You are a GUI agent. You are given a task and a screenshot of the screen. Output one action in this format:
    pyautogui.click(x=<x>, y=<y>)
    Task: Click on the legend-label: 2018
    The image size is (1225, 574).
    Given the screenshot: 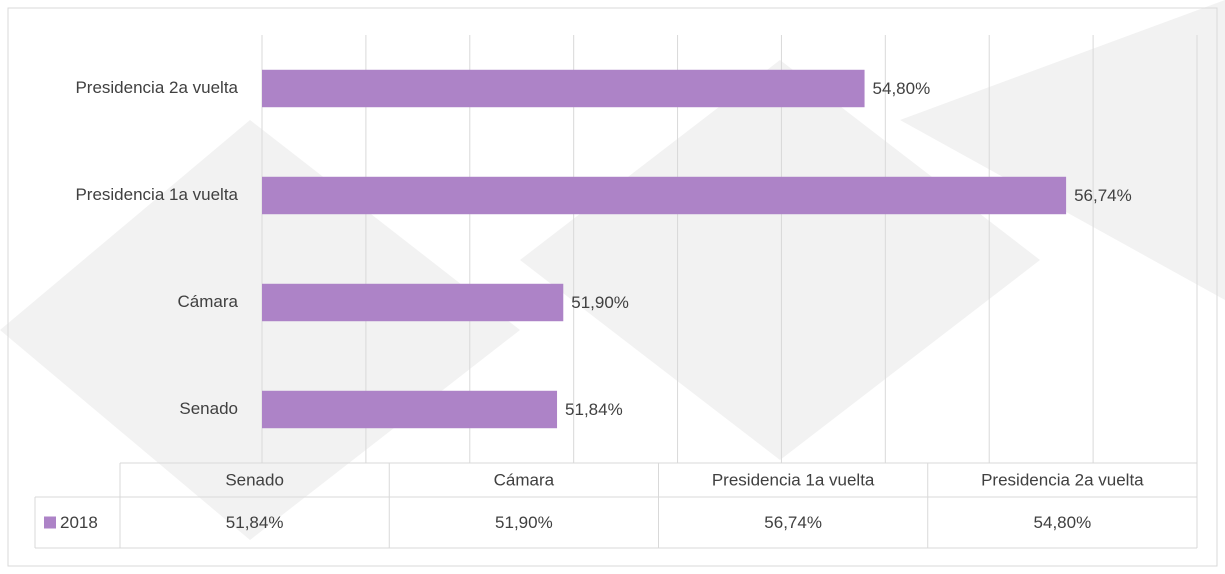 What is the action you would take?
    pyautogui.click(x=79, y=522)
    